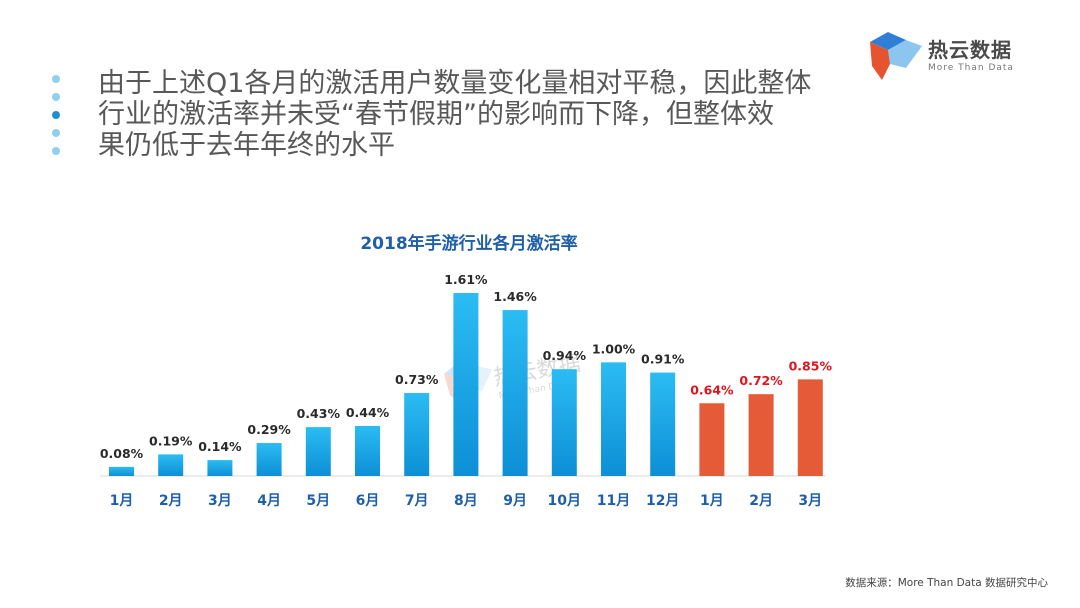 The width and height of the screenshot is (1080, 608). Describe the element at coordinates (220, 501) in the screenshot. I see `x-tick-label-3: 3月` at that location.